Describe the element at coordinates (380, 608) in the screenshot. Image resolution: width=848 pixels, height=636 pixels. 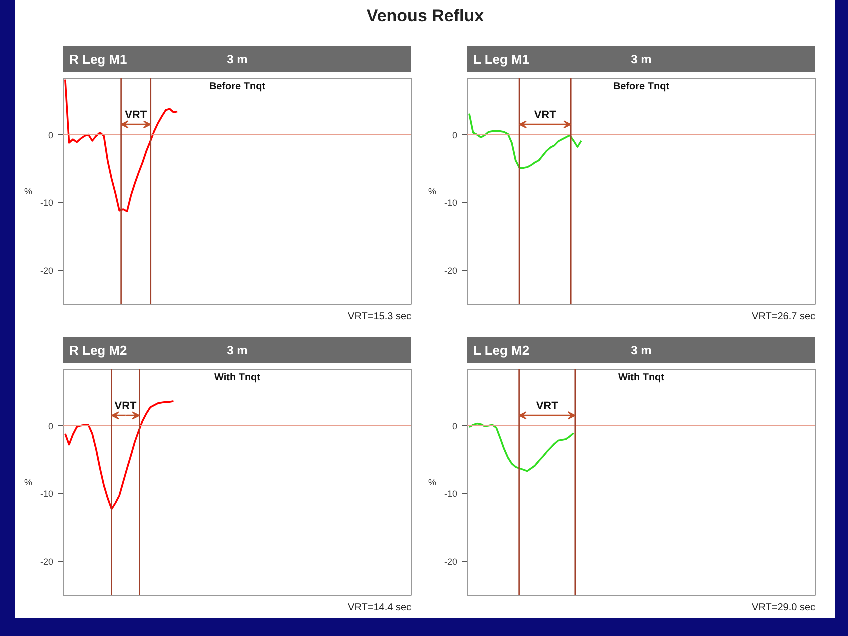
I see `text: VRT=14.4 sec` at that location.